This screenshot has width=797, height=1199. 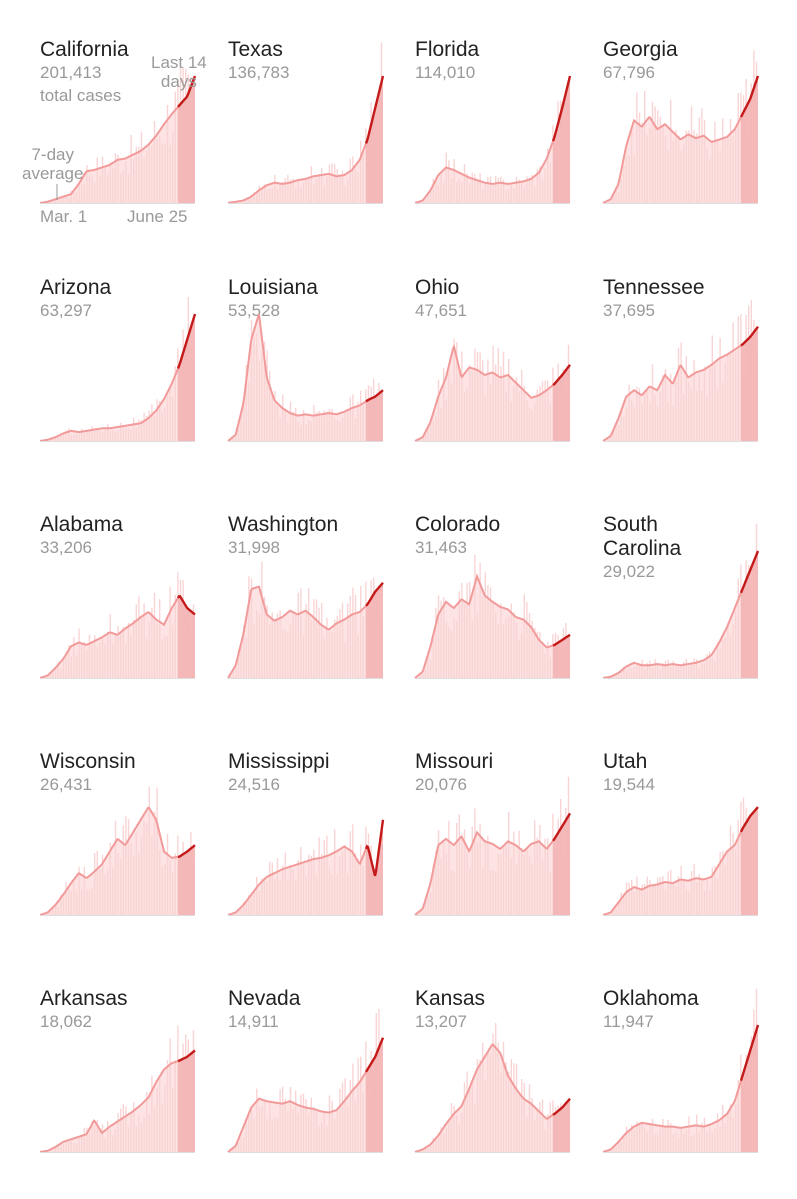 What do you see at coordinates (253, 1021) in the screenshot?
I see `total-cases: 14,911` at bounding box center [253, 1021].